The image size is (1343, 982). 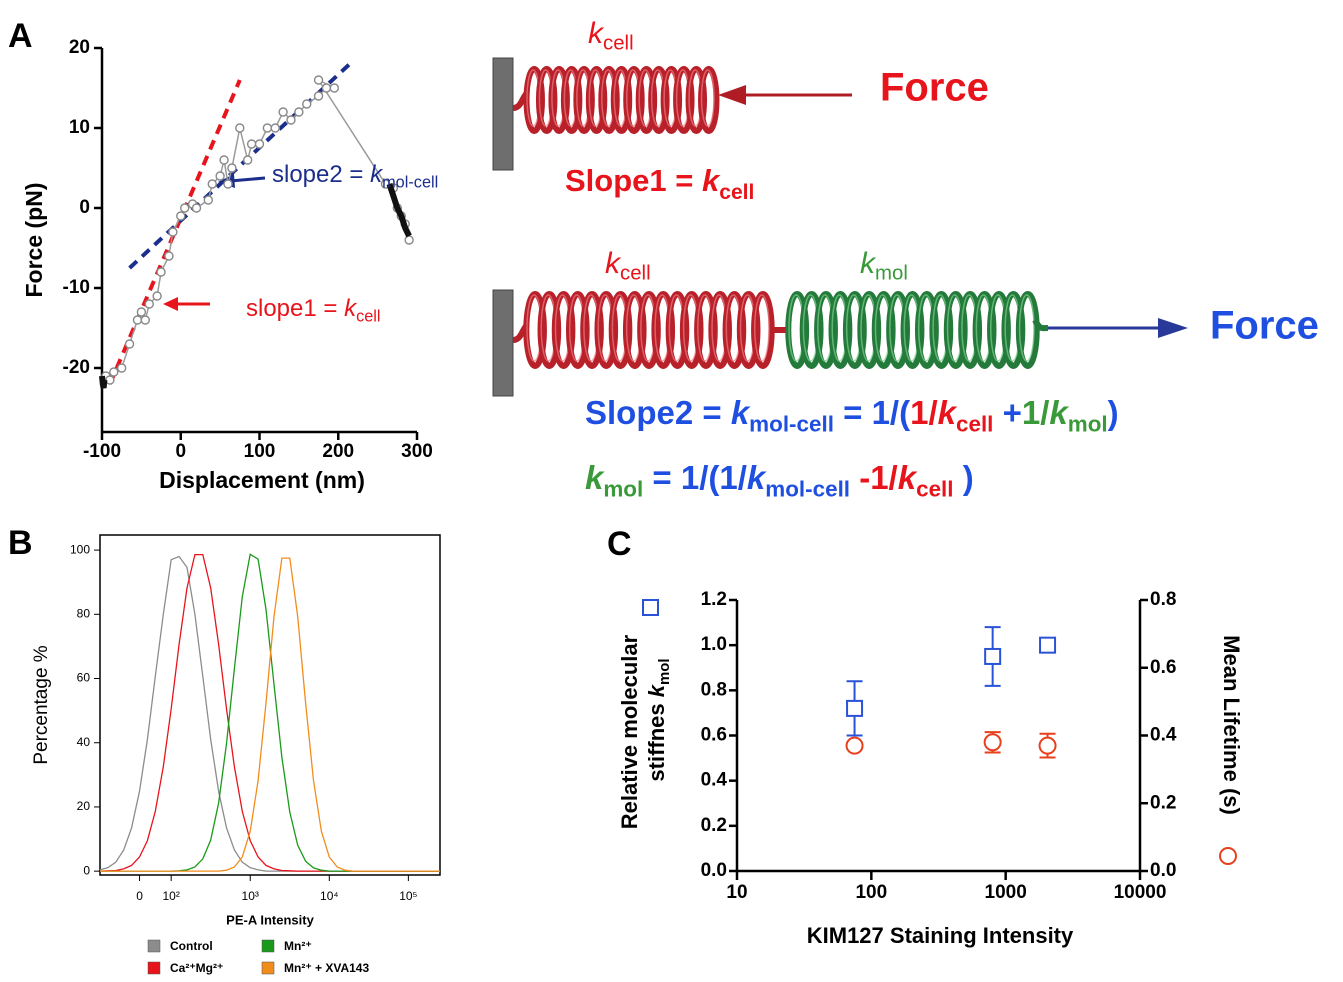 I want to click on force-label: Force, so click(x=934, y=88).